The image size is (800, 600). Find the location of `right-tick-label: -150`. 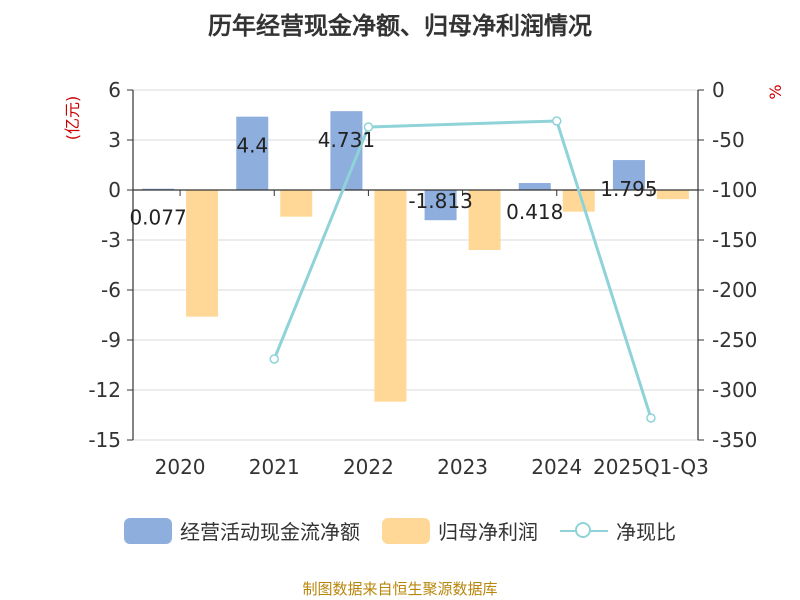

right-tick-label: -150 is located at coordinates (734, 240).